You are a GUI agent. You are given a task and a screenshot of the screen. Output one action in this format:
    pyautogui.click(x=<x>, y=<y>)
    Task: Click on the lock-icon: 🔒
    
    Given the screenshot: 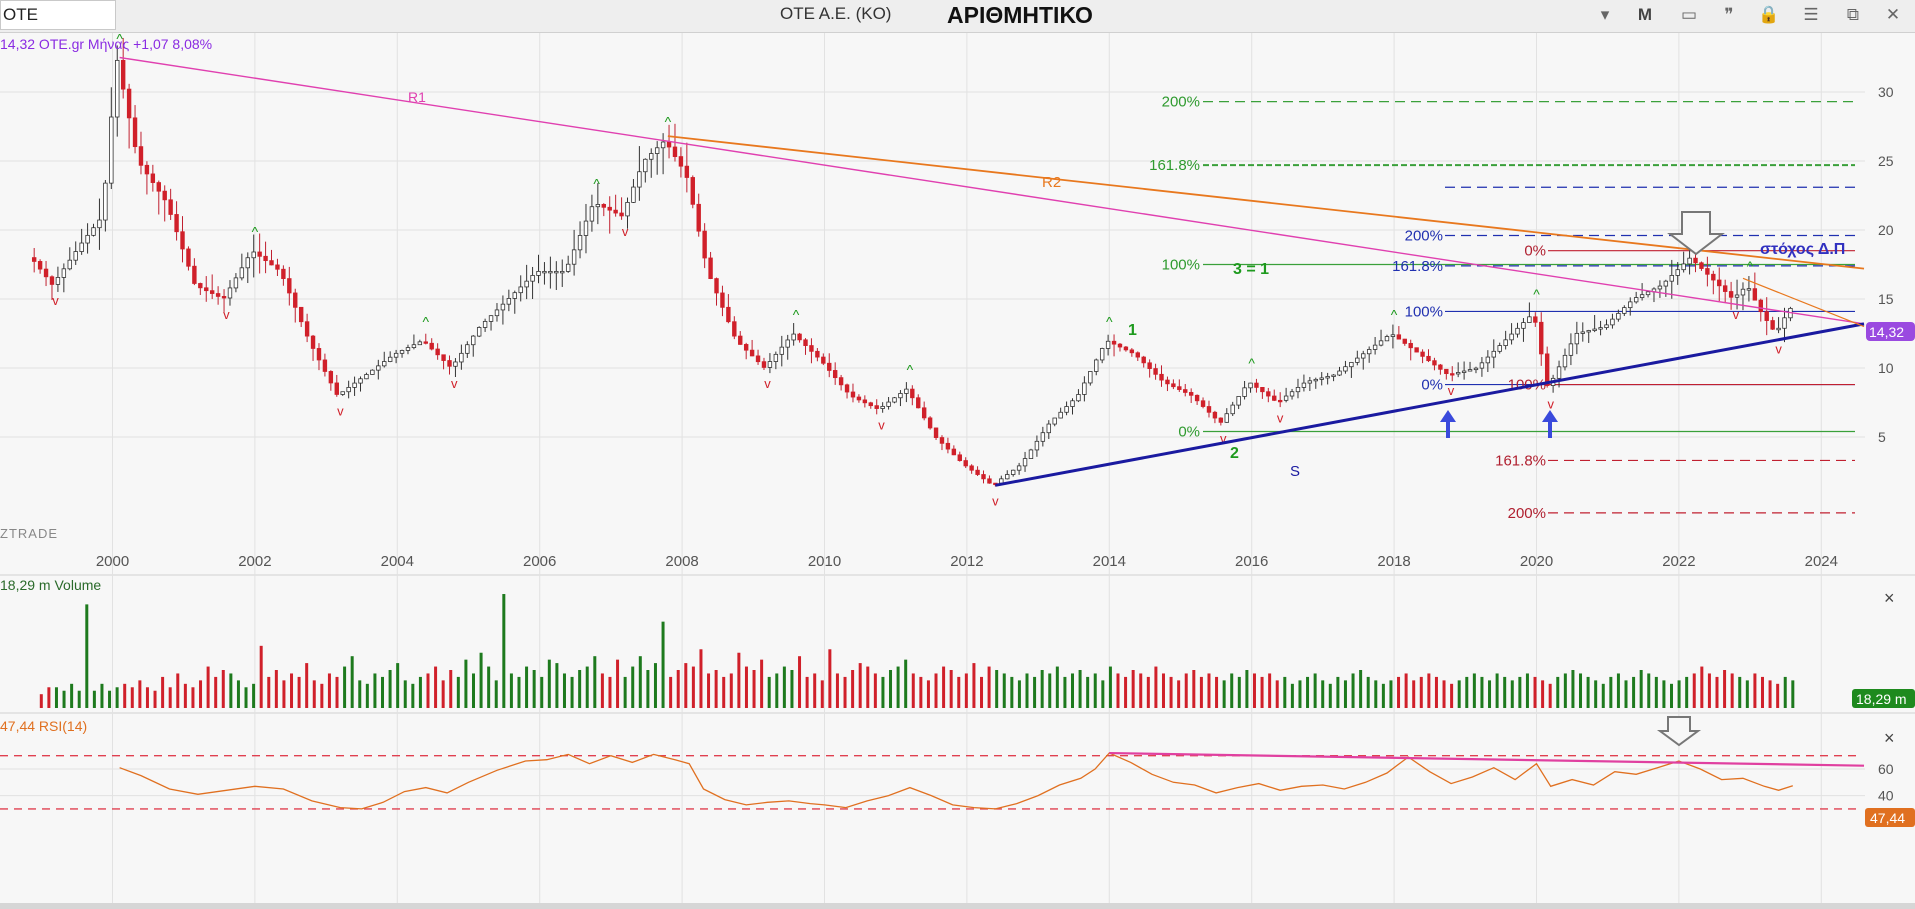 What is the action you would take?
    pyautogui.click(x=1769, y=14)
    